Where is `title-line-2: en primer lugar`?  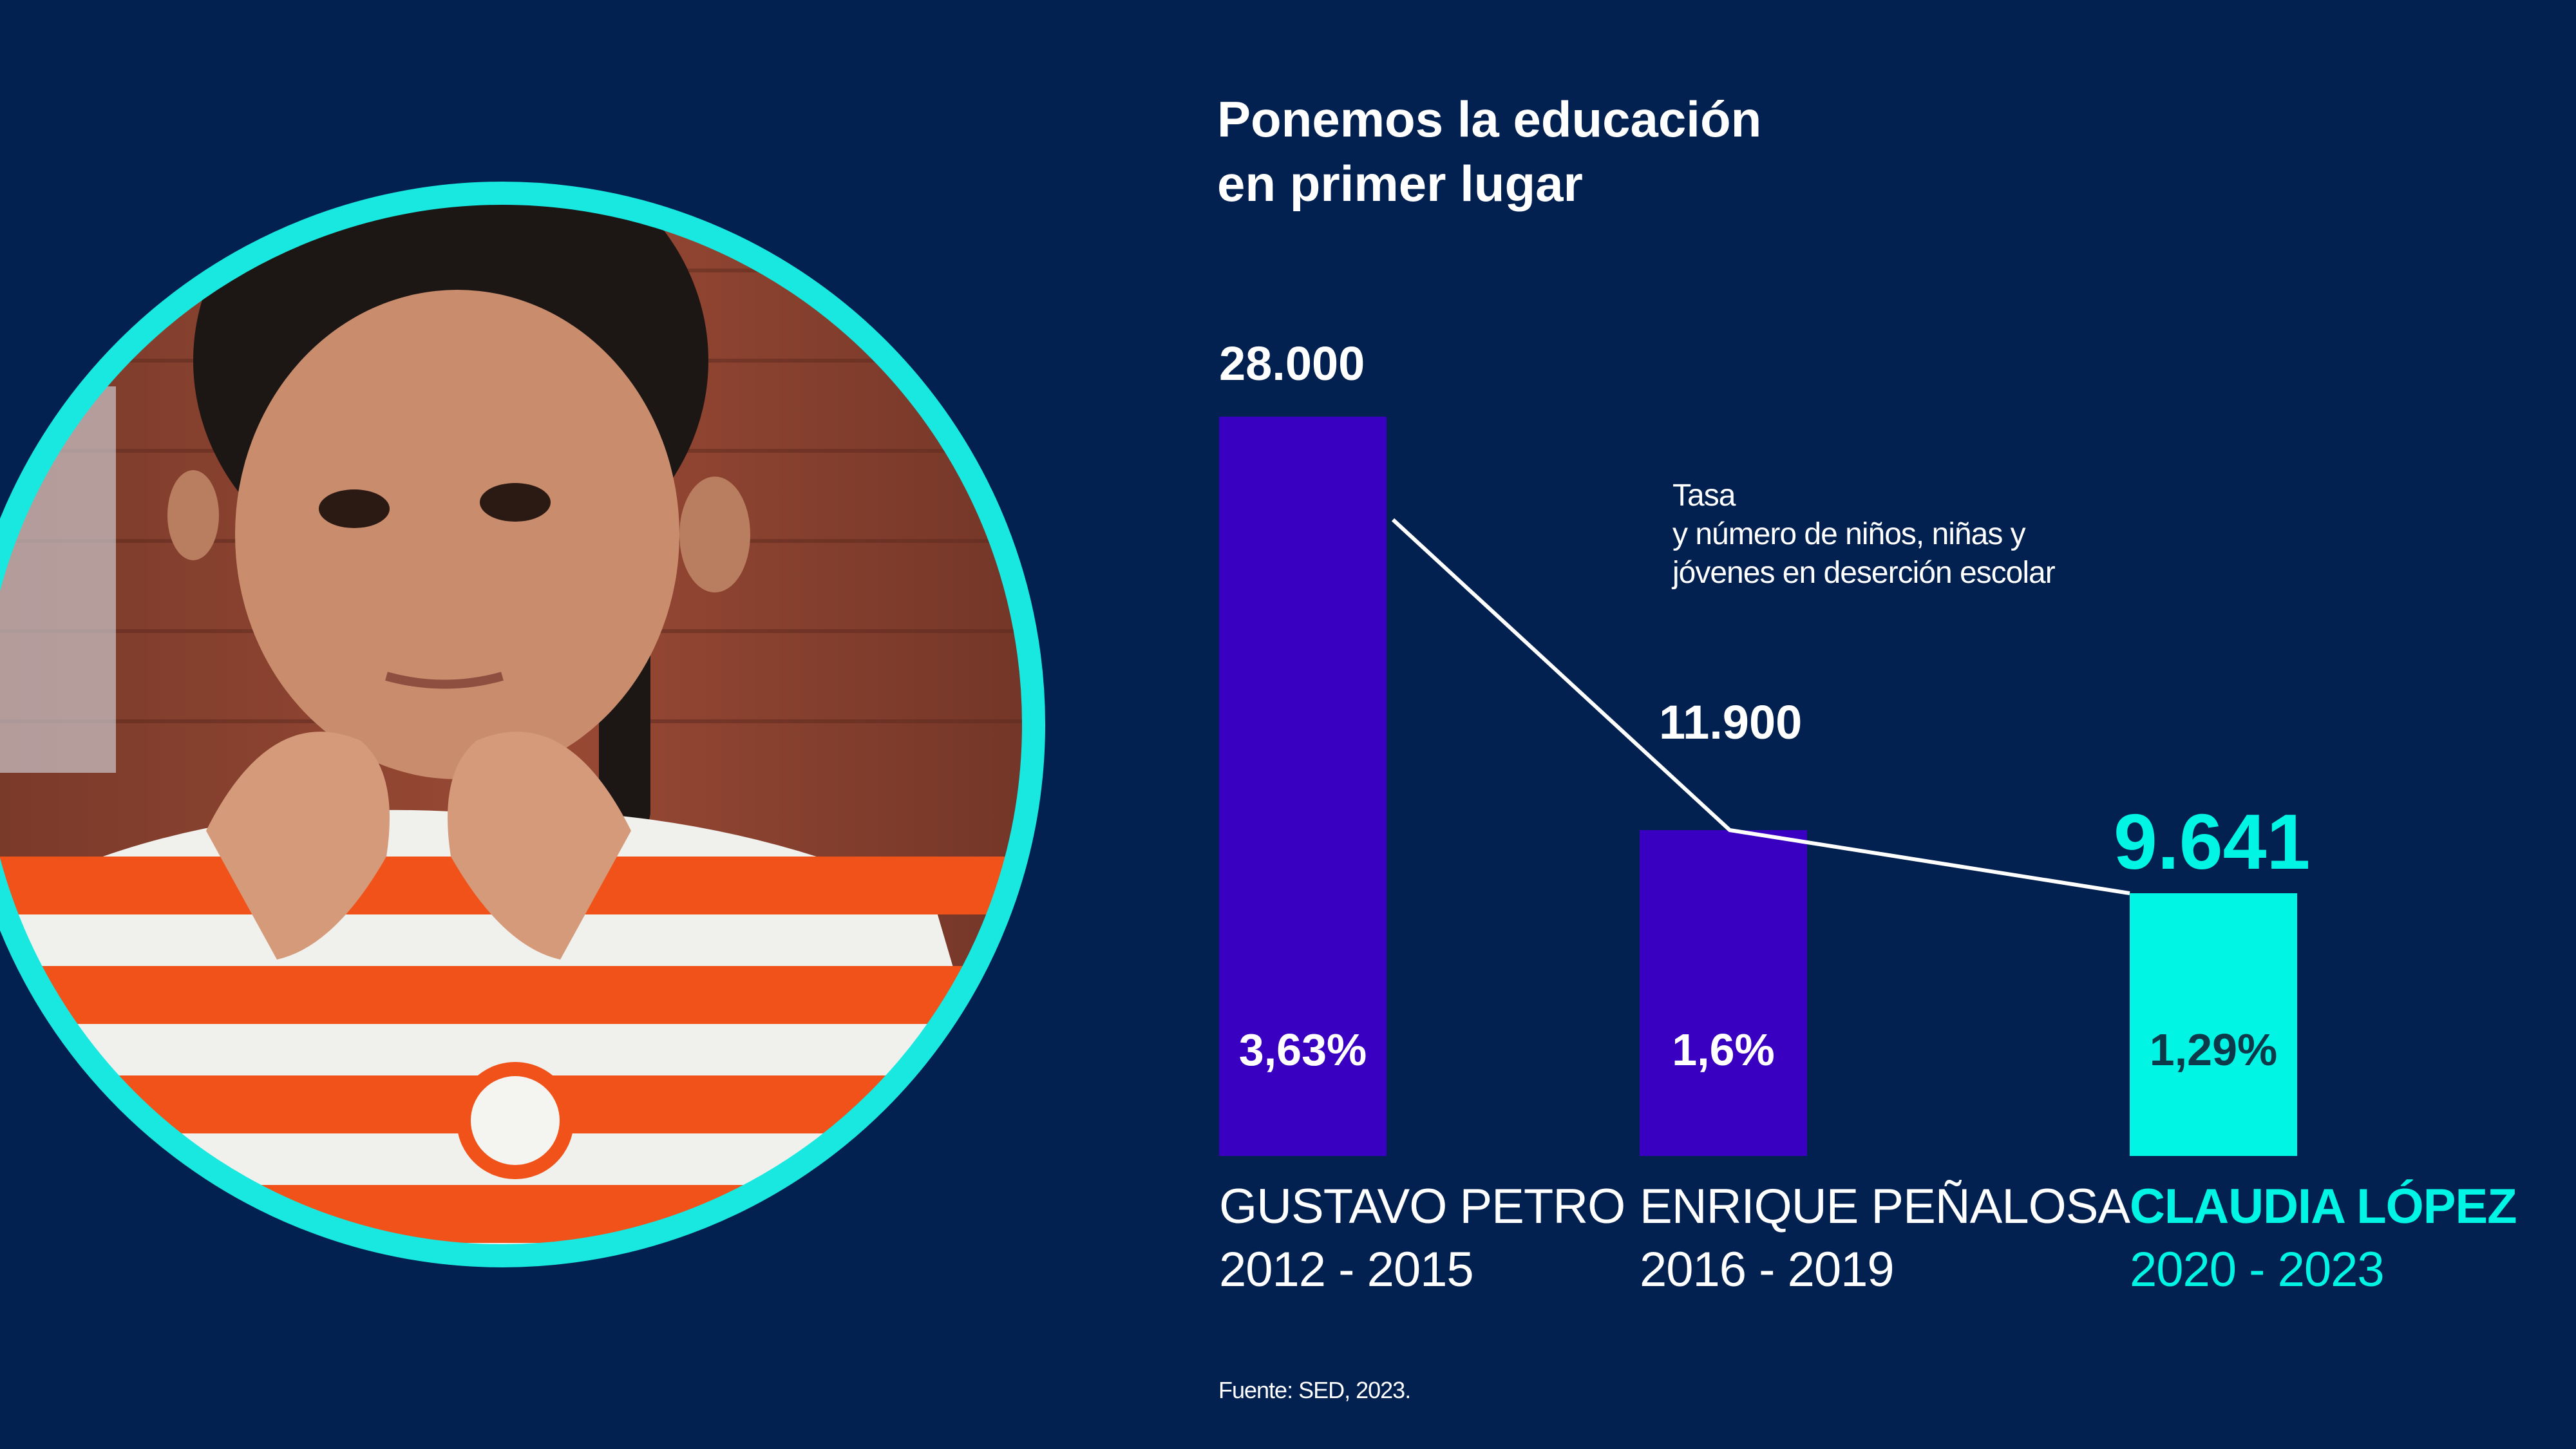 title-line-2: en primer lugar is located at coordinates (1400, 183).